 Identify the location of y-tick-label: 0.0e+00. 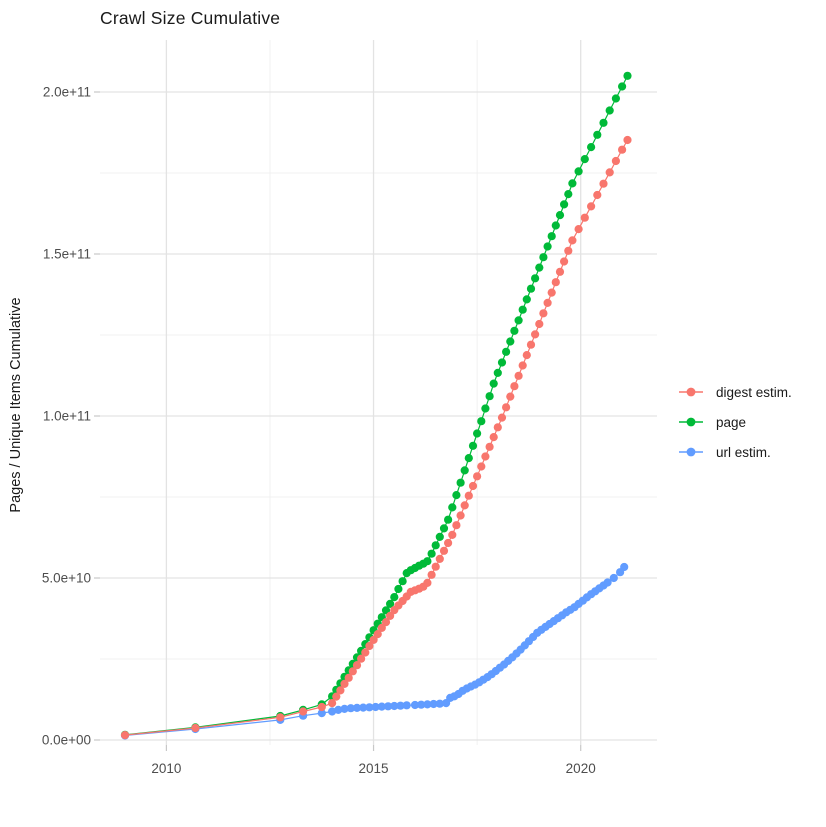
(66, 740).